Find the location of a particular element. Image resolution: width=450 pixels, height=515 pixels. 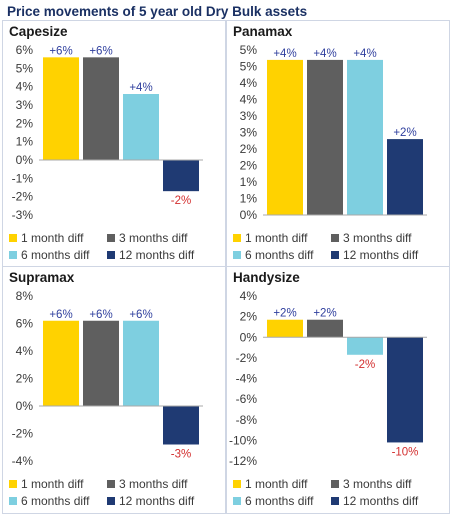

y-tick-label: -10% is located at coordinates (243, 440).